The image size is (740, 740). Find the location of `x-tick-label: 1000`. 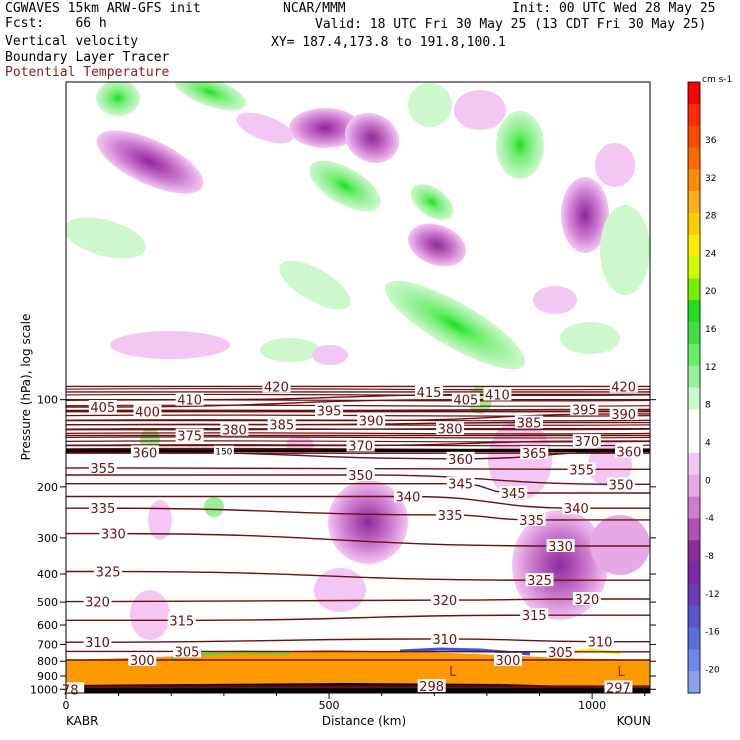

x-tick-label: 1000 is located at coordinates (592, 705).